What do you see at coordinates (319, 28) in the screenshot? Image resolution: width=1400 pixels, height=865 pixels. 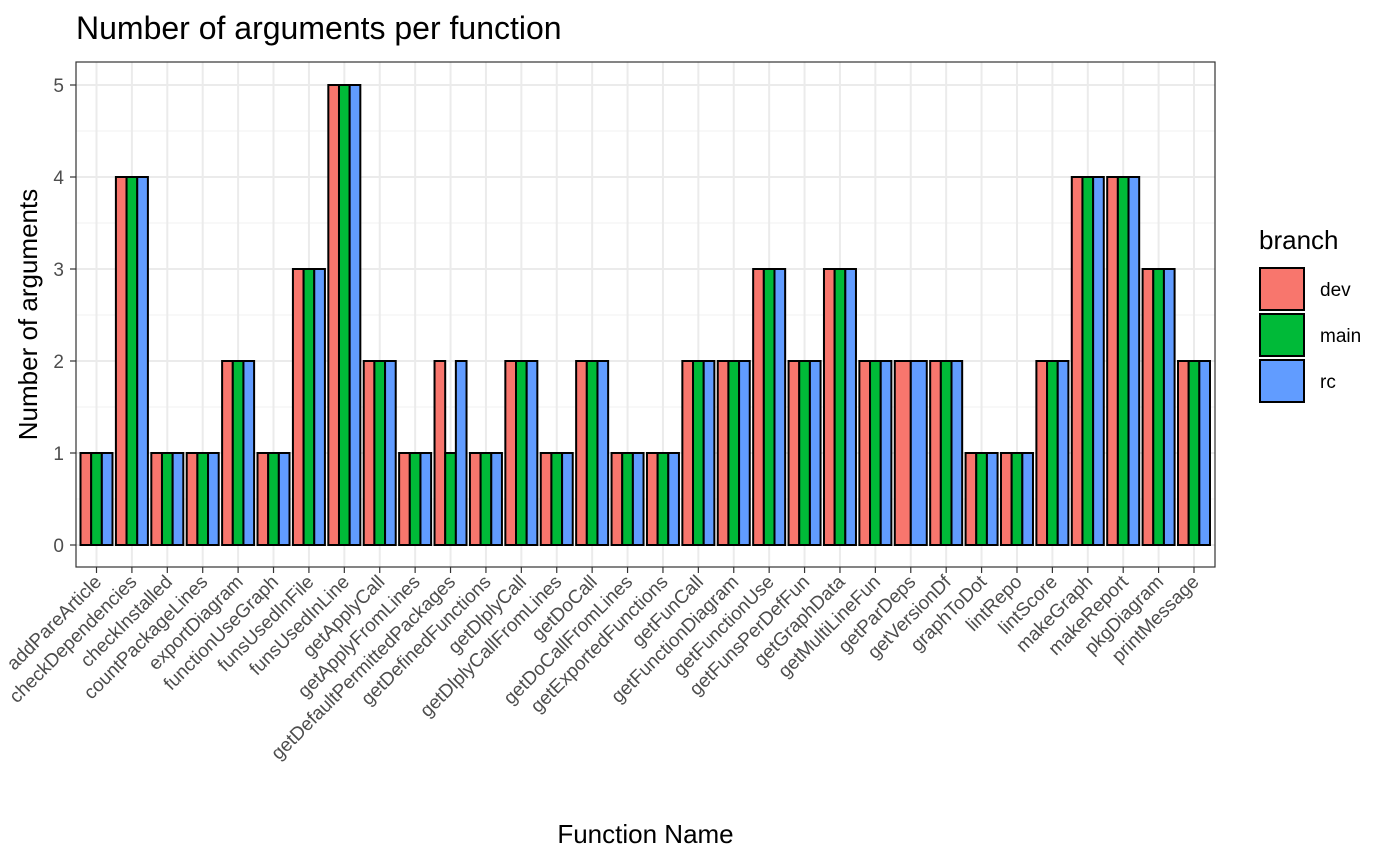 I see `chart-title: Number of arguments per function` at bounding box center [319, 28].